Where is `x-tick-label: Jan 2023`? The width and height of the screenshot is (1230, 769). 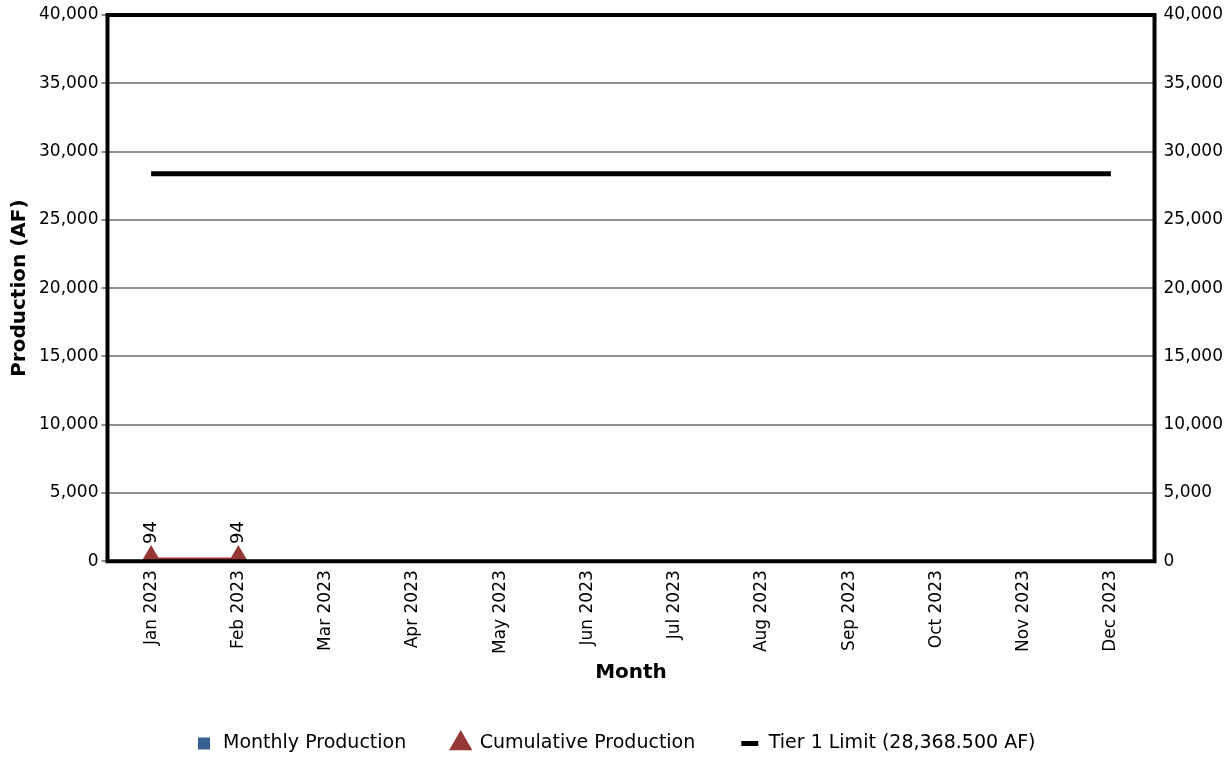 x-tick-label: Jan 2023 is located at coordinates (149, 608).